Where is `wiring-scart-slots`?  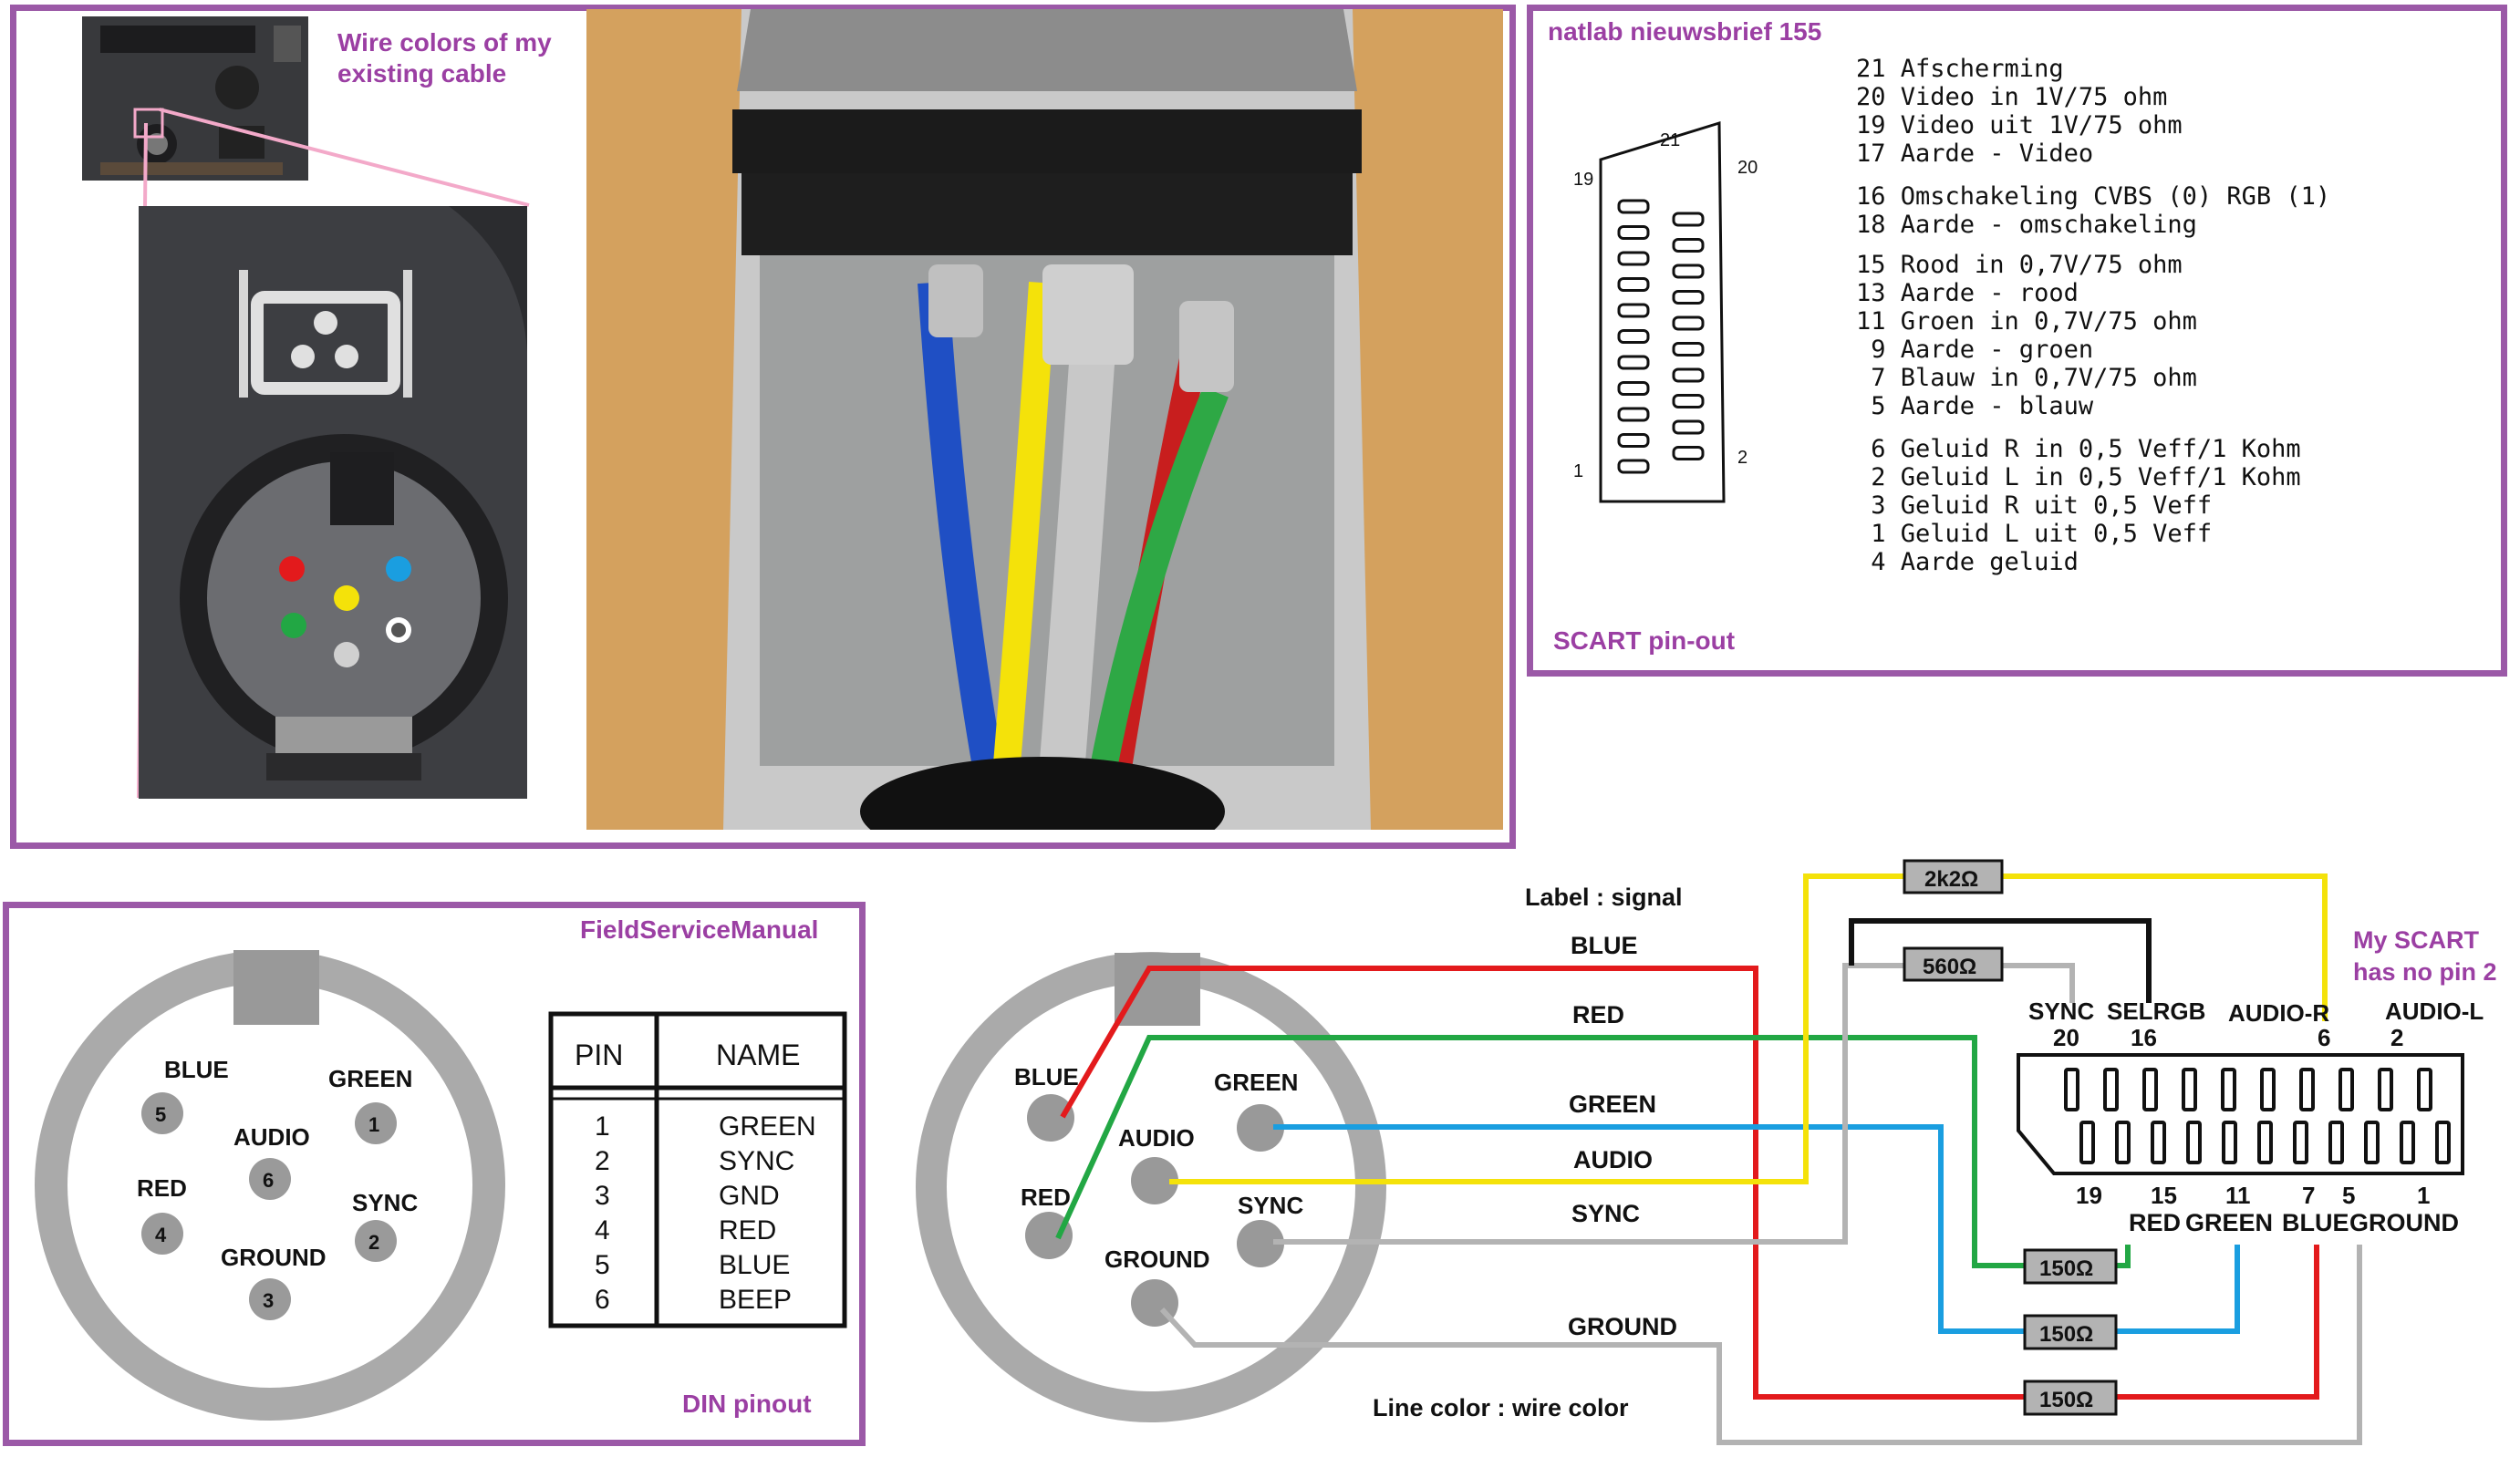
wiring-scart-slots is located at coordinates (2258, 1116).